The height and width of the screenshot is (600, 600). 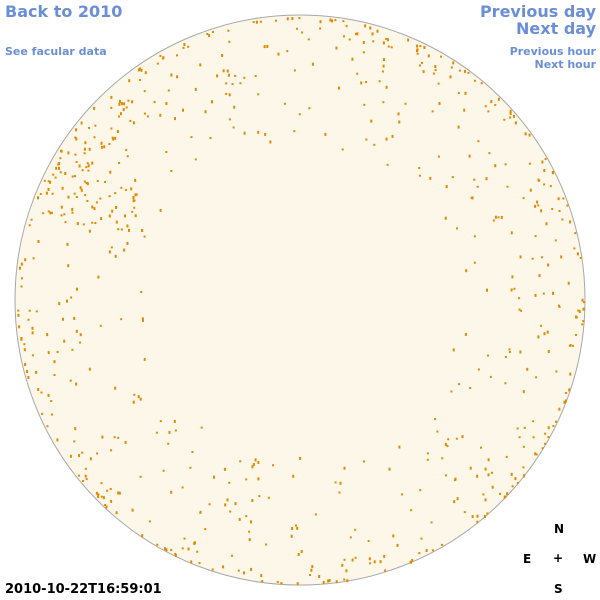 What do you see at coordinates (565, 64) in the screenshot?
I see `next-hour-link: Next hour` at bounding box center [565, 64].